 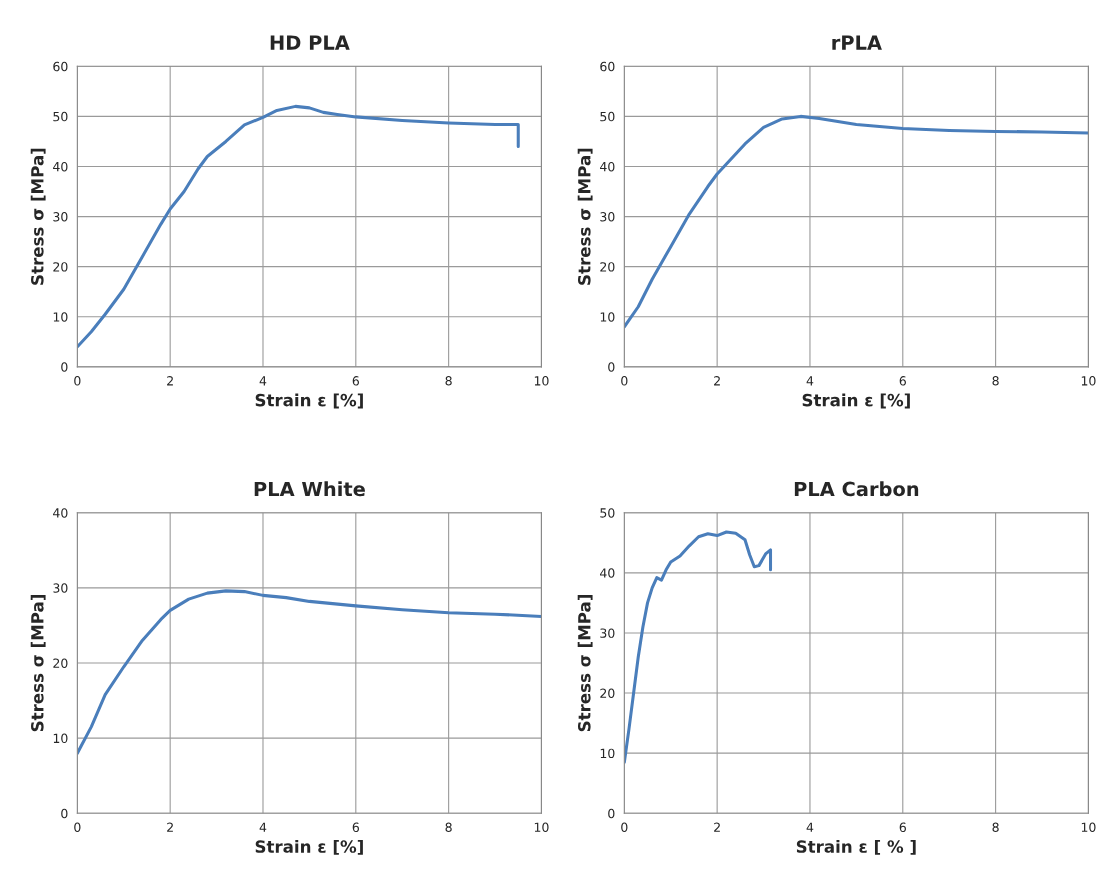 I want to click on chart-title: PLA Carbon, so click(x=856, y=489).